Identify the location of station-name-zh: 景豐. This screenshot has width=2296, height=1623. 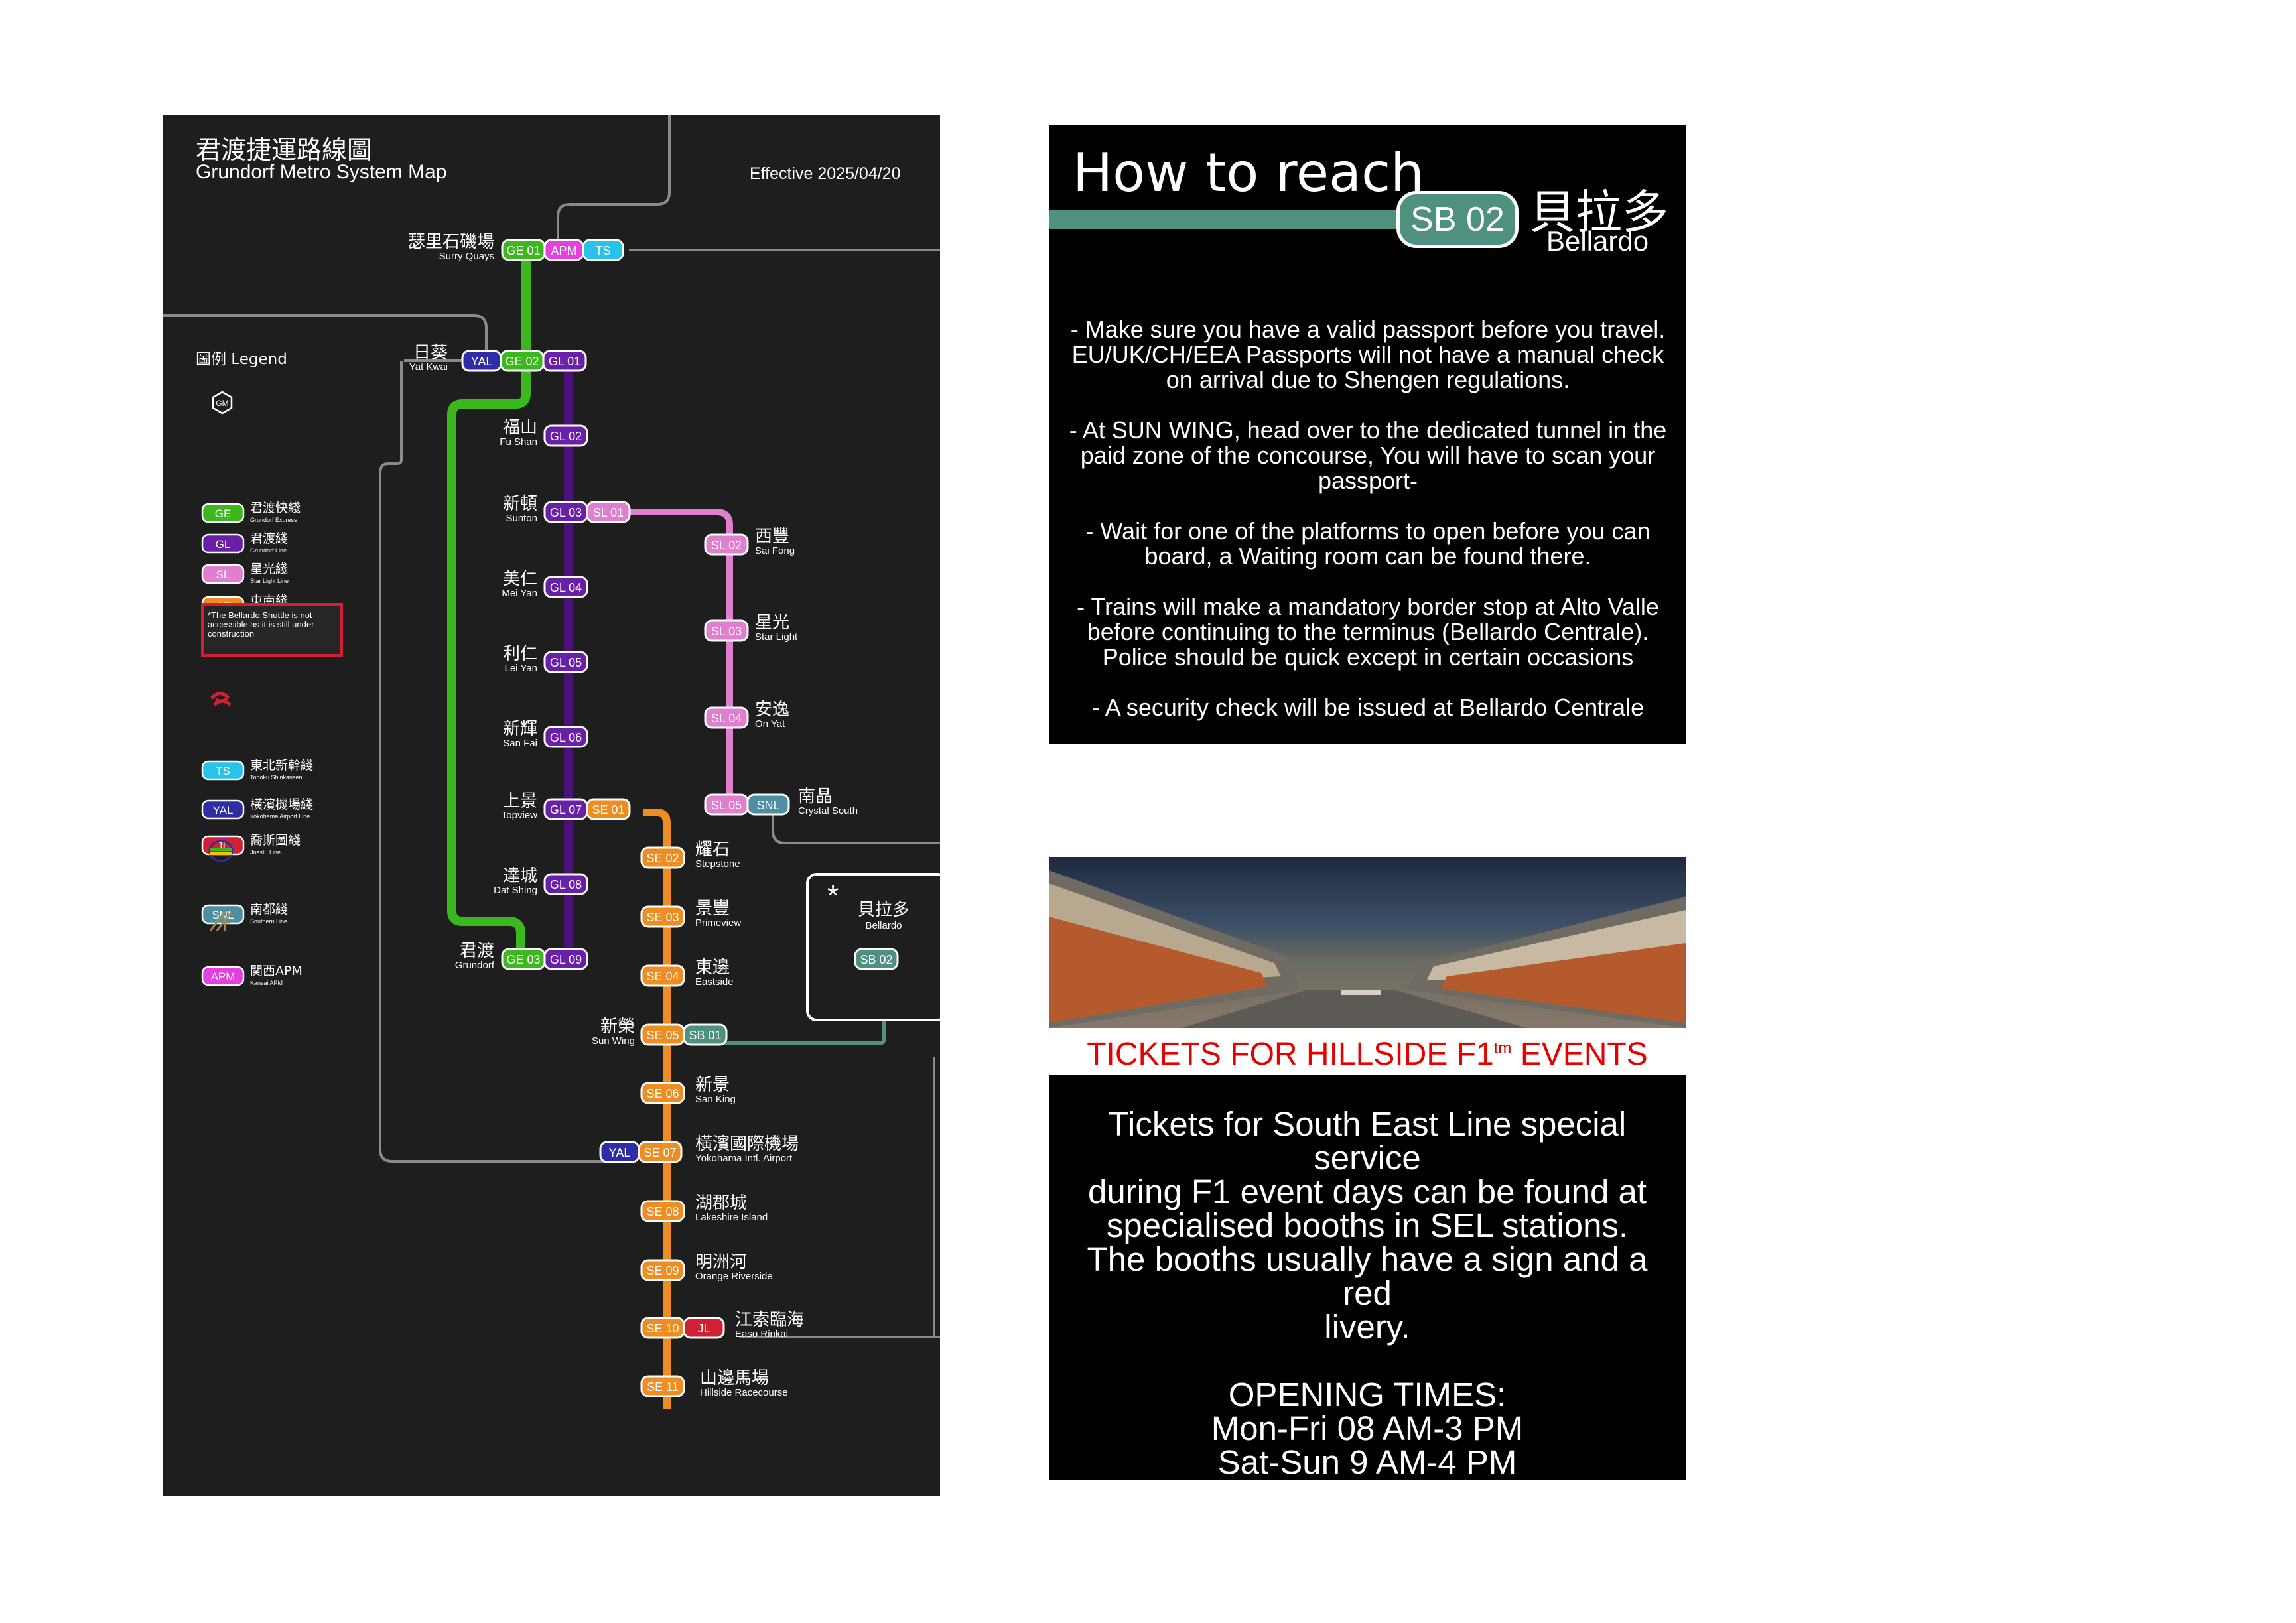
(712, 909).